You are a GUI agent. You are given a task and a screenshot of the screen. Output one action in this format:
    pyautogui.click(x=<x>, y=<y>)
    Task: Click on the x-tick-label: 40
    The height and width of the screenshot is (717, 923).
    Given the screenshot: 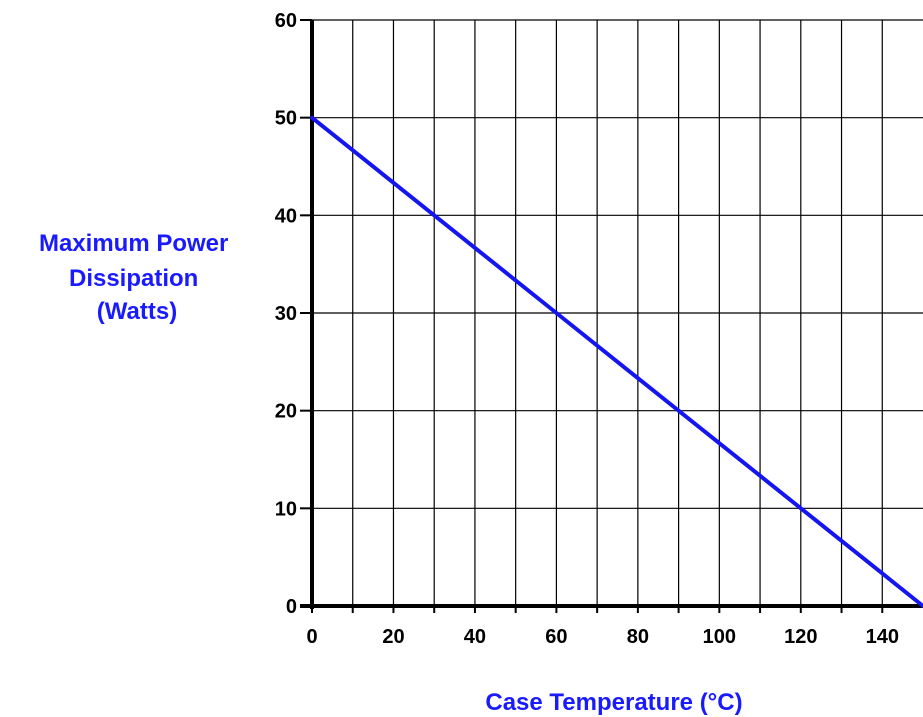 What is the action you would take?
    pyautogui.click(x=475, y=637)
    